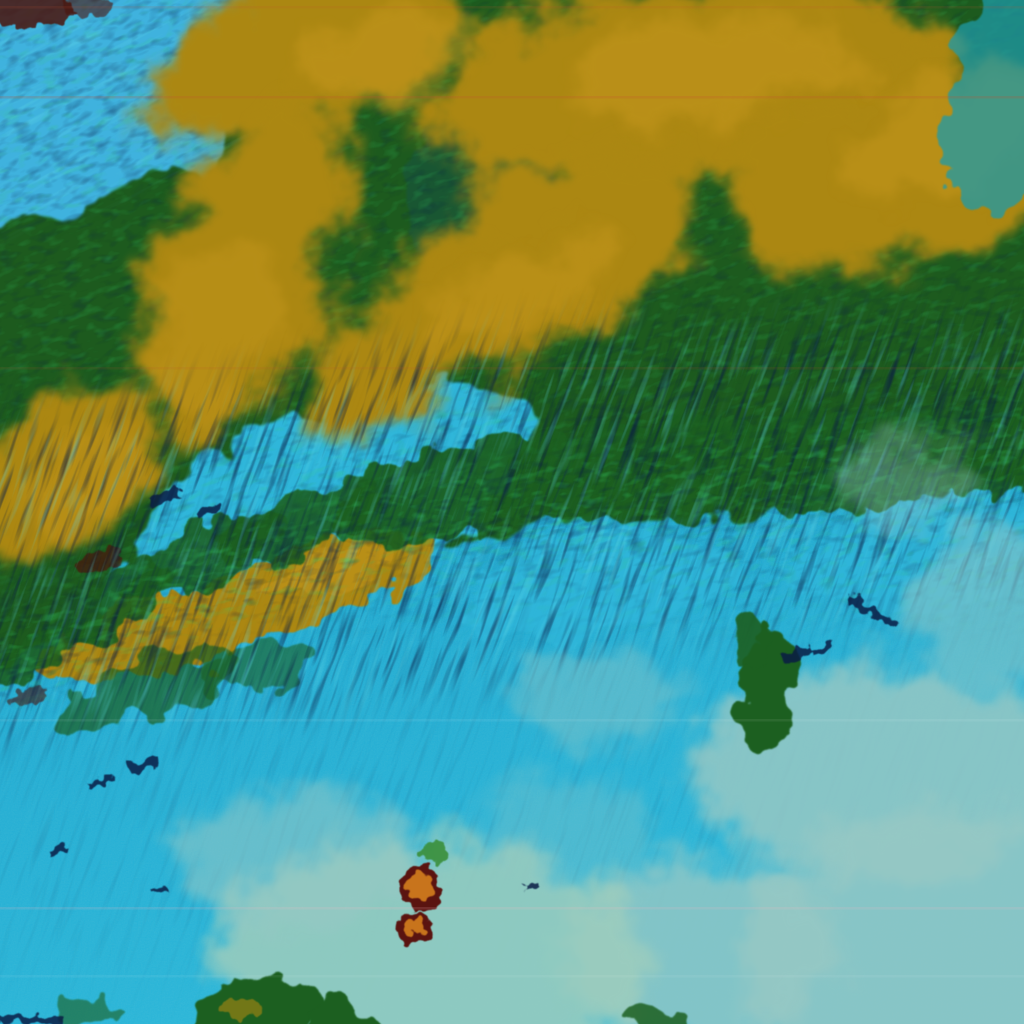  Describe the element at coordinates (436, 853) in the screenshot. I see `green-fleck` at that location.